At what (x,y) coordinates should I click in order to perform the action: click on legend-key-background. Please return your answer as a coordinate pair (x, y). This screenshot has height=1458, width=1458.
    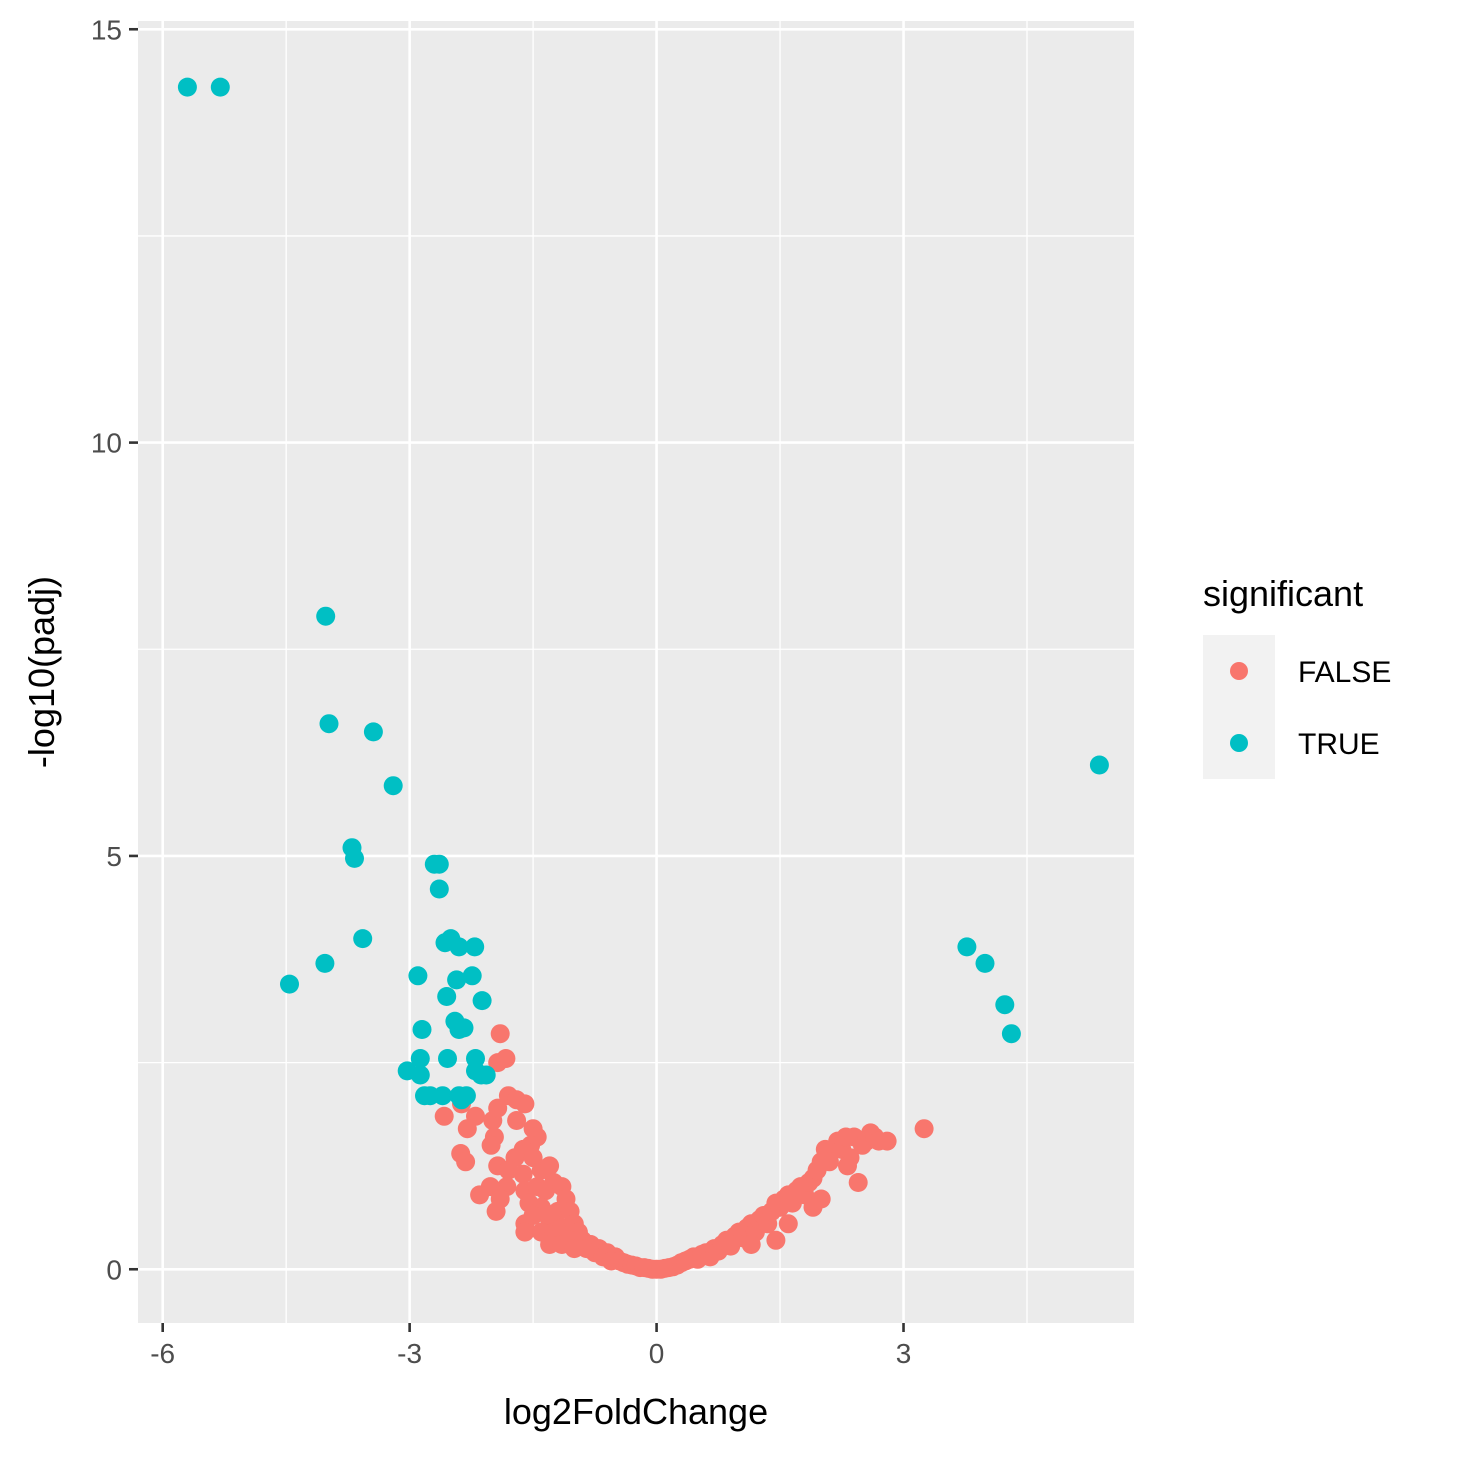
    Looking at the image, I should click on (1239, 707).